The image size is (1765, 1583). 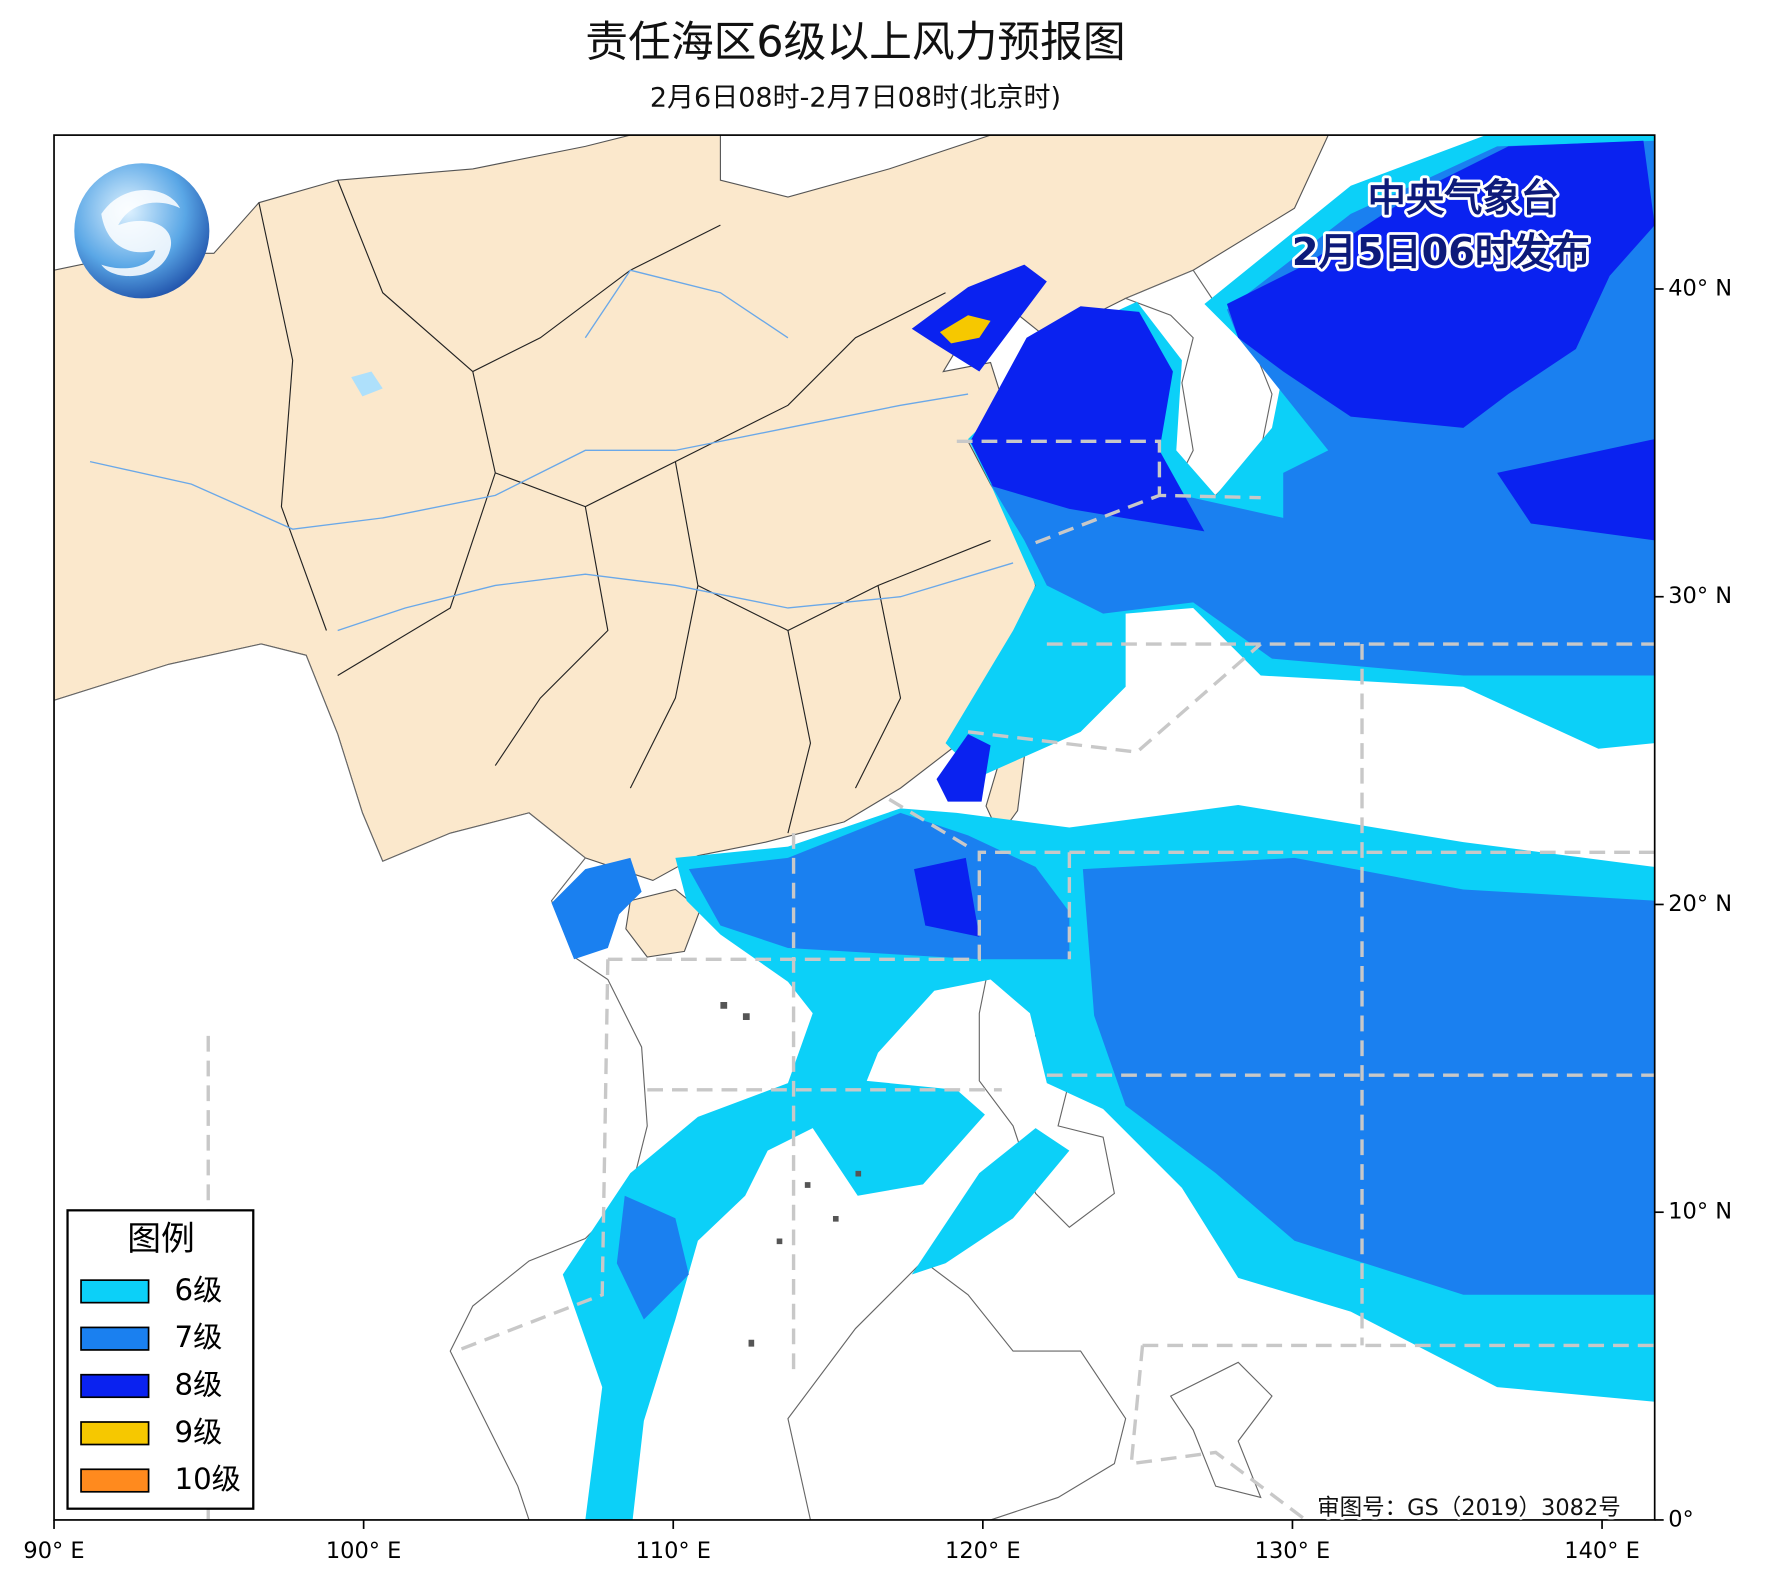 What do you see at coordinates (1700, 288) in the screenshot?
I see `y-tick-label: 40° N` at bounding box center [1700, 288].